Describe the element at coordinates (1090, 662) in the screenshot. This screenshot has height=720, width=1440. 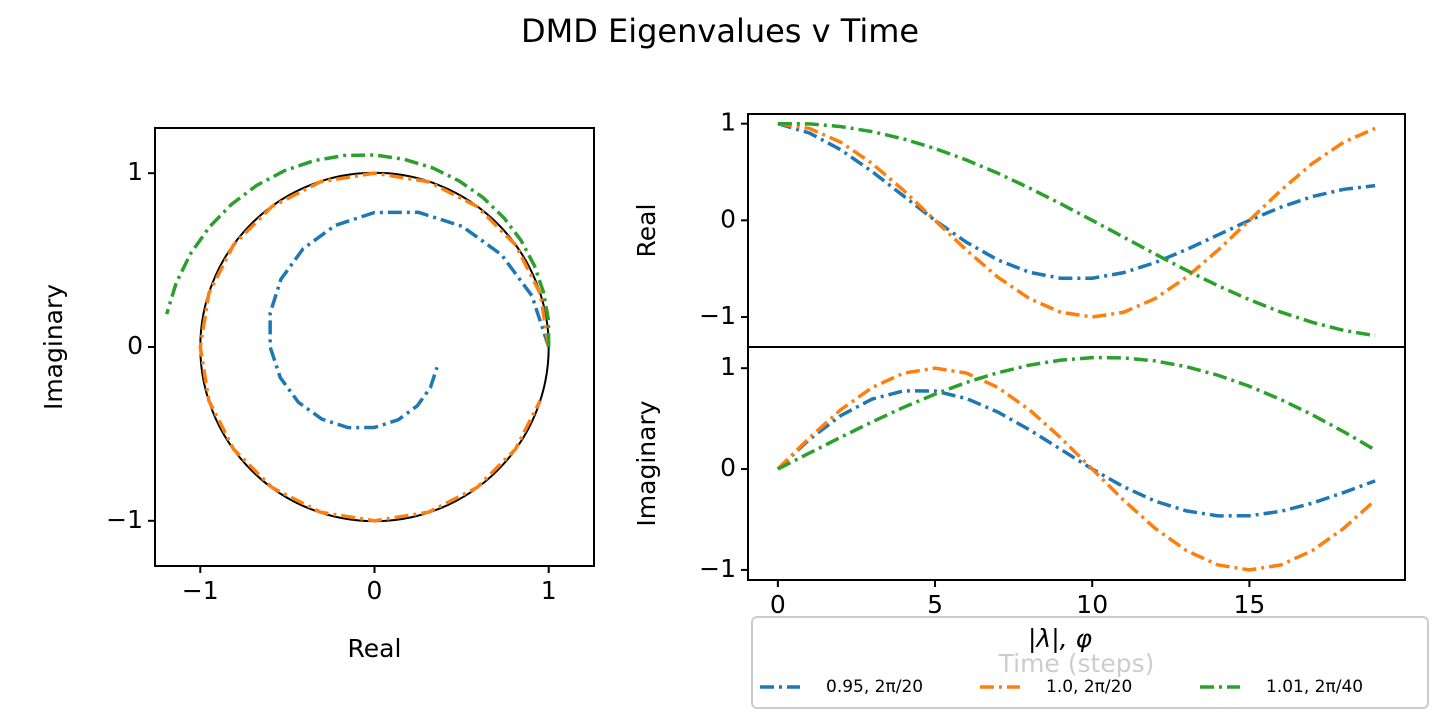
I see `legend-box` at that location.